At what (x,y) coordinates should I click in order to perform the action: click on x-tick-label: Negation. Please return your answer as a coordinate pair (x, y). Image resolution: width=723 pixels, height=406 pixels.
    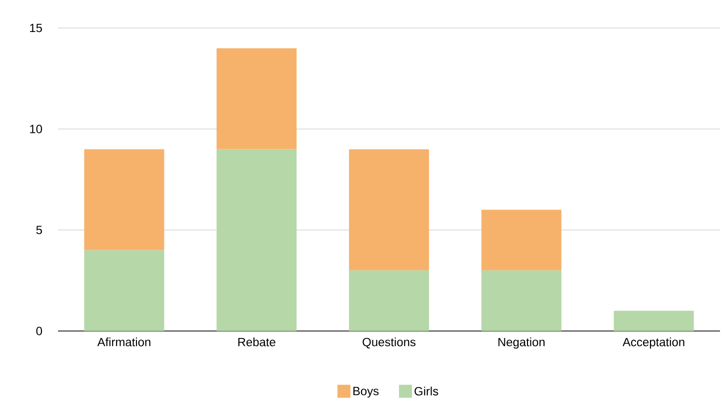
    Looking at the image, I should click on (521, 343).